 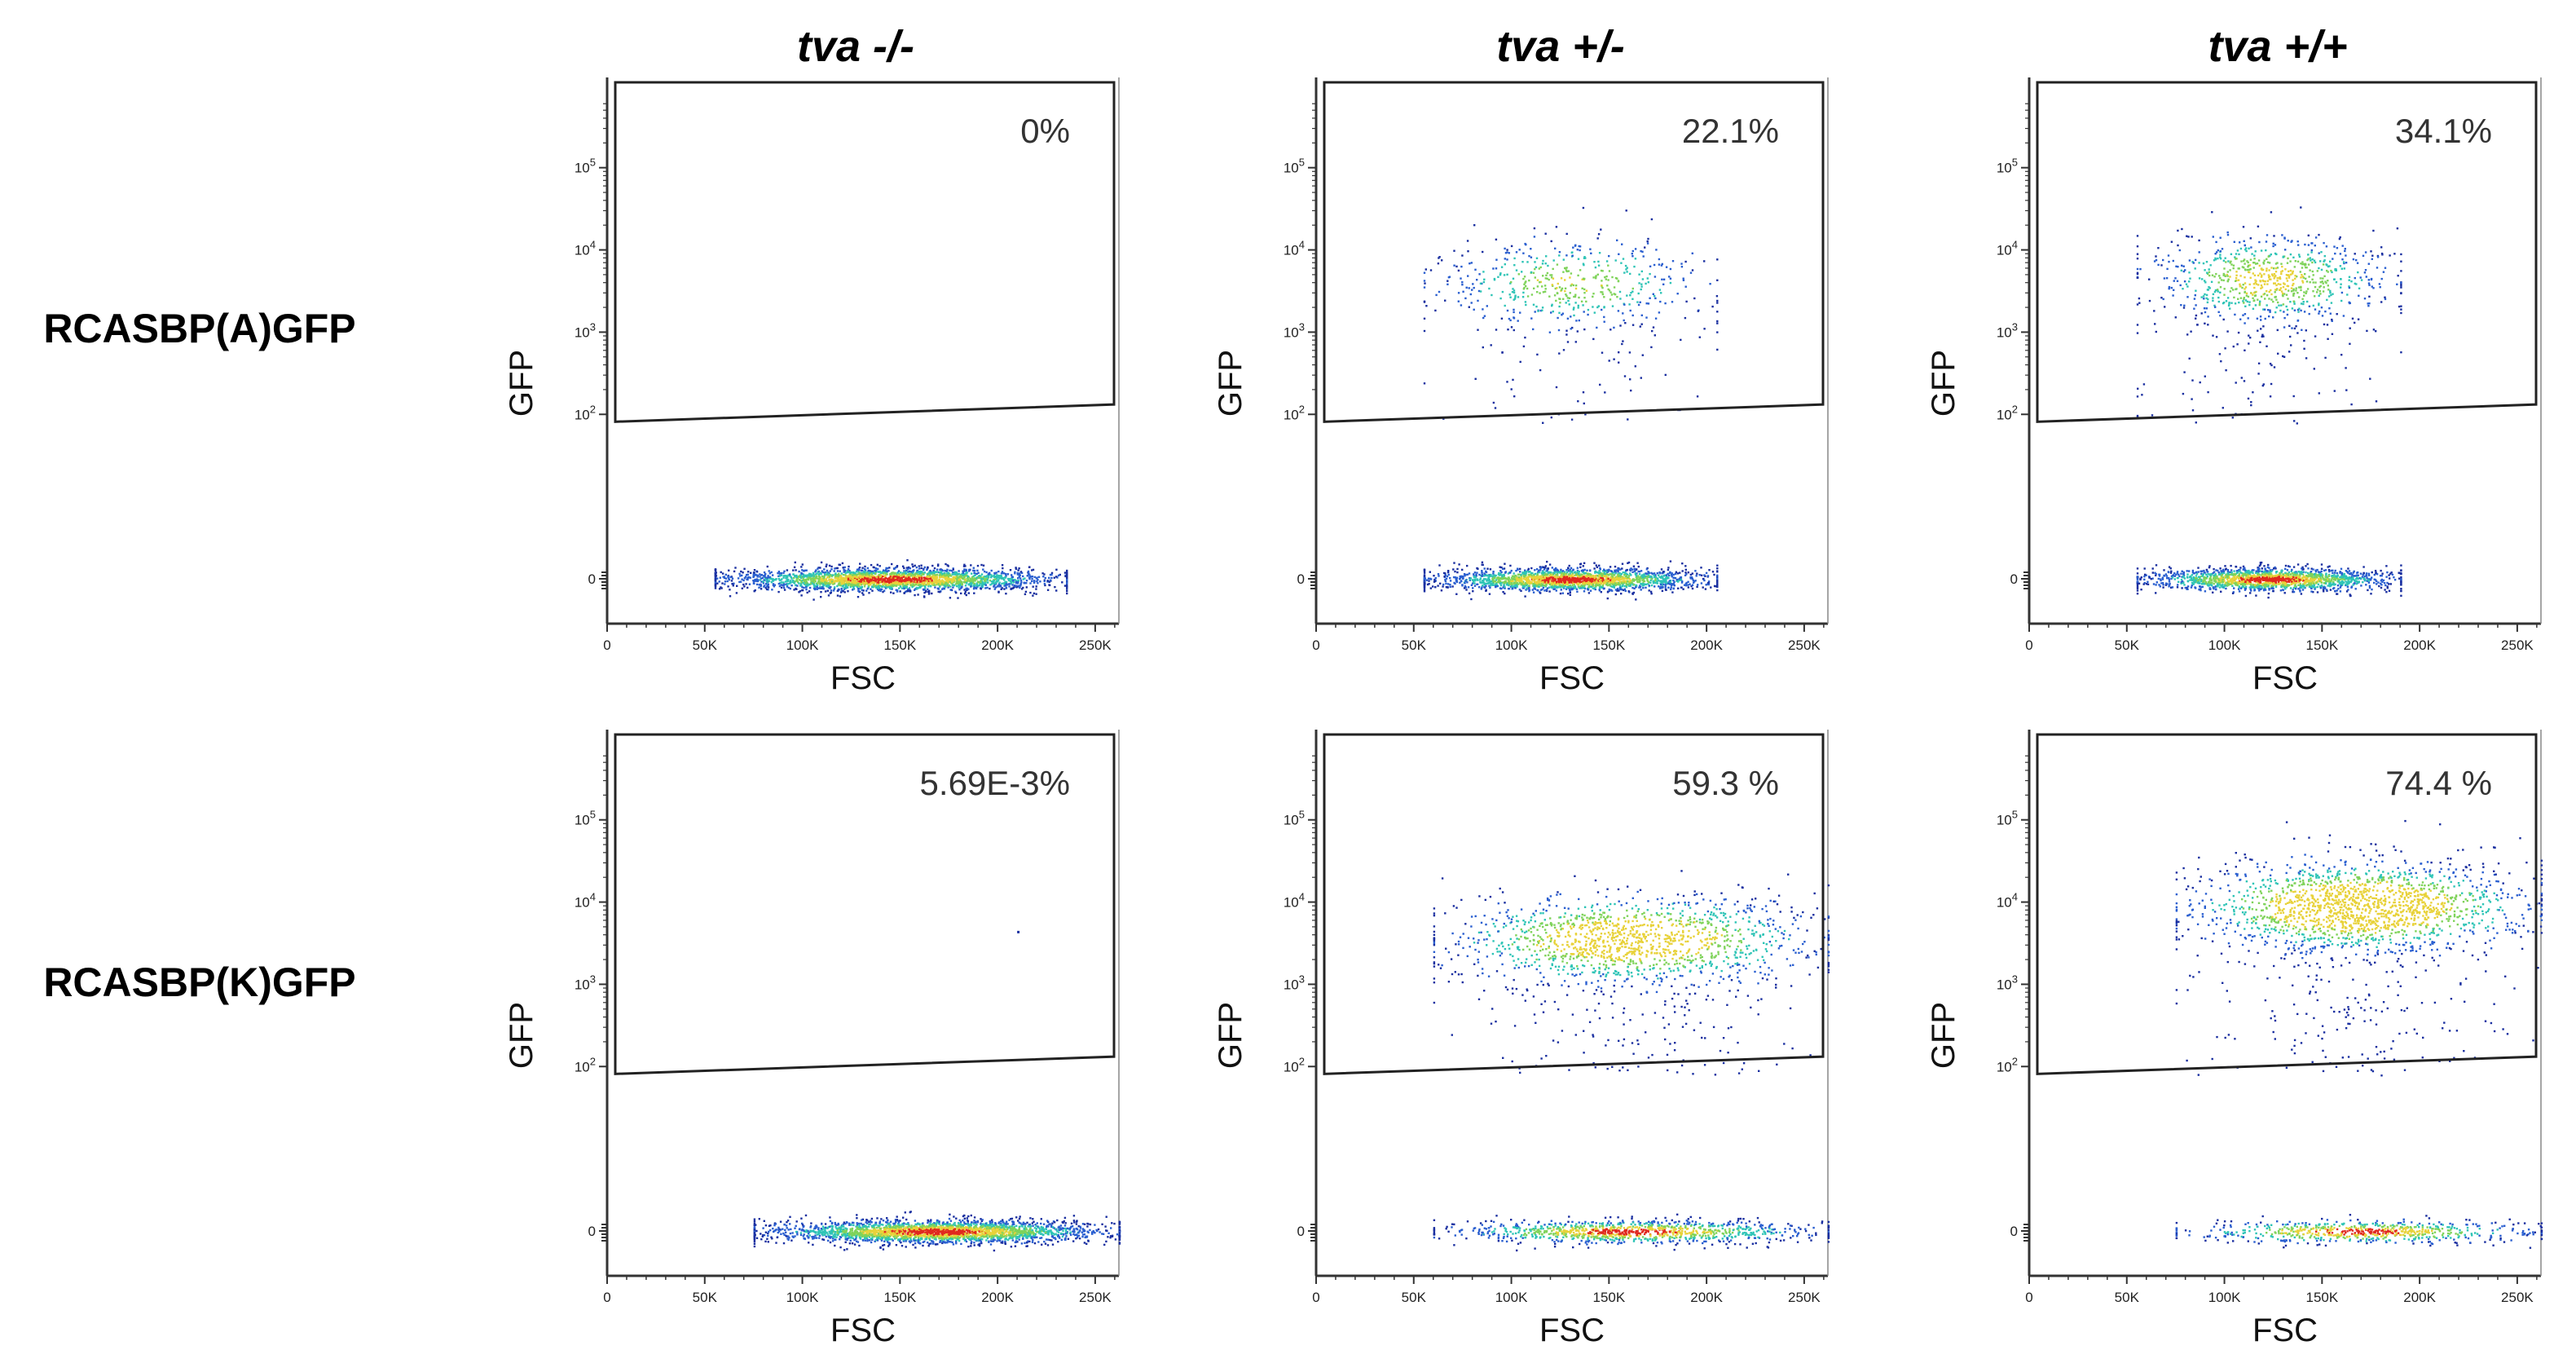 What do you see at coordinates (2277, 47) in the screenshot?
I see `column-title-3: tva +/+` at bounding box center [2277, 47].